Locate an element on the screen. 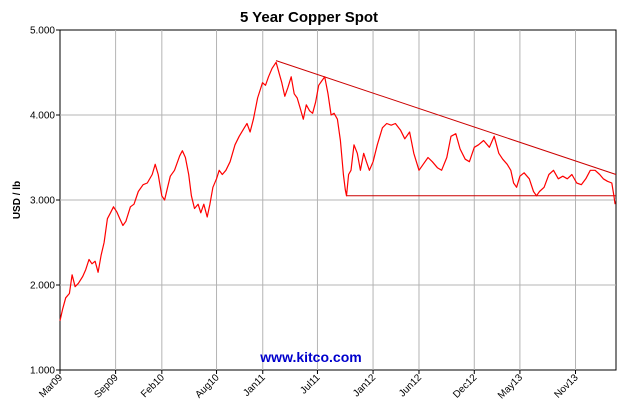 The height and width of the screenshot is (408, 628). x-tick-label: Jan11 is located at coordinates (254, 385).